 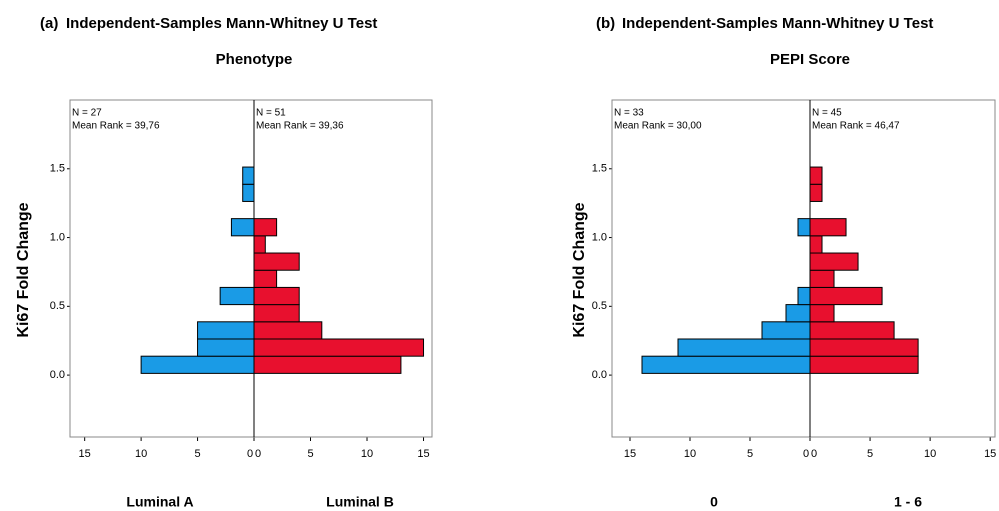 What do you see at coordinates (254, 59) in the screenshot?
I see `chart-subtitle: Phenotype` at bounding box center [254, 59].